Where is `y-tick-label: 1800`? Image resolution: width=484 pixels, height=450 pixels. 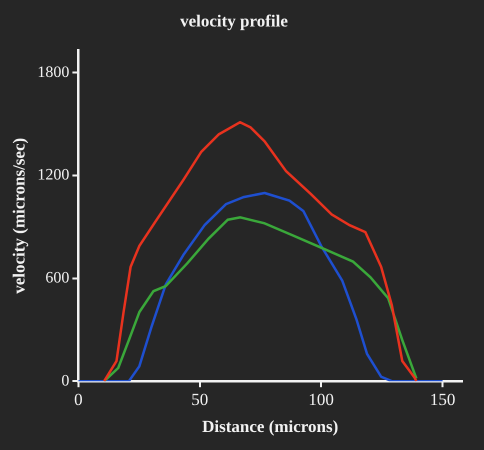 y-tick-label: 1800 is located at coordinates (53, 72).